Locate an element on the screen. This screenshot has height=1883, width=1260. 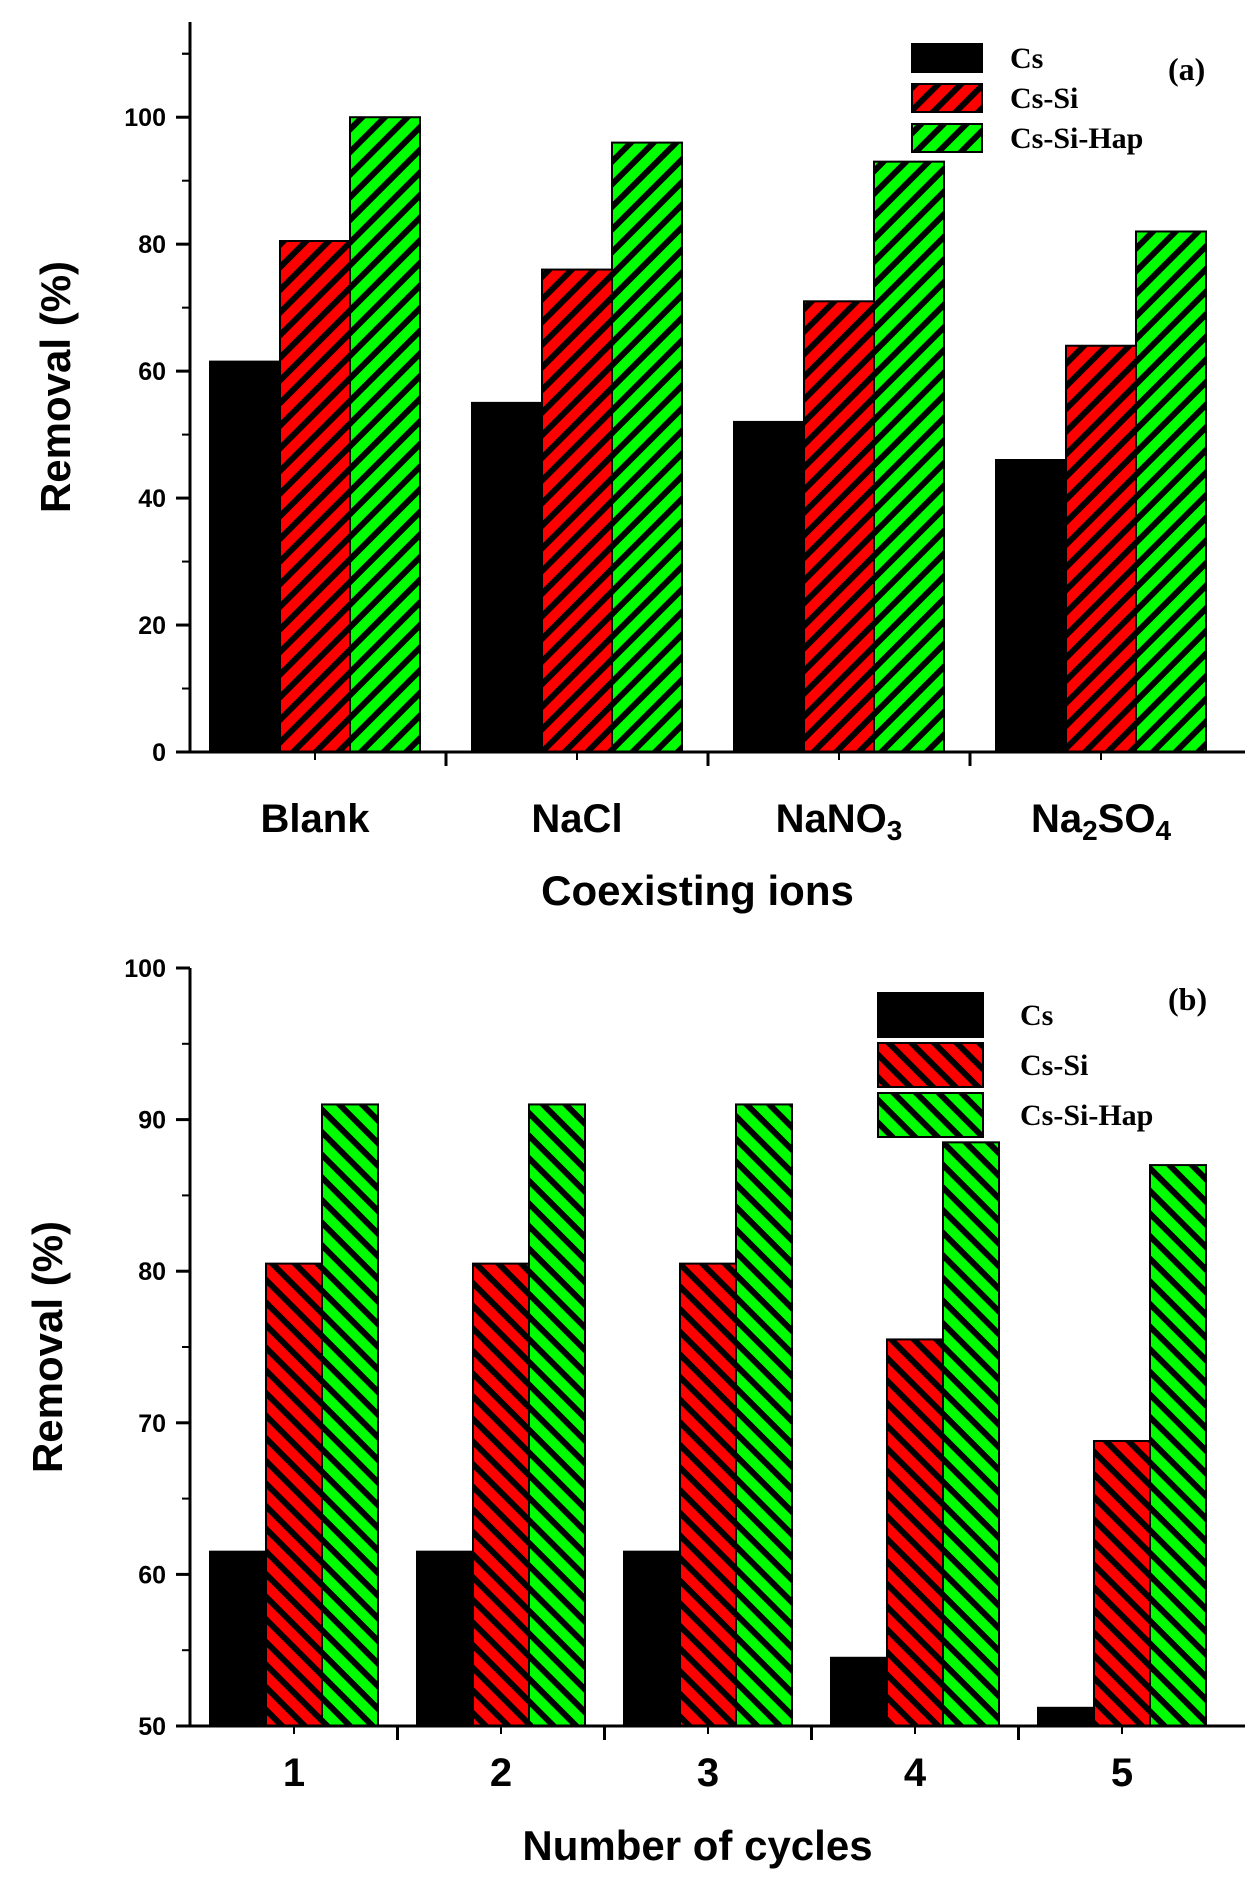
x-category-label-b-3: 3 is located at coordinates (708, 1773).